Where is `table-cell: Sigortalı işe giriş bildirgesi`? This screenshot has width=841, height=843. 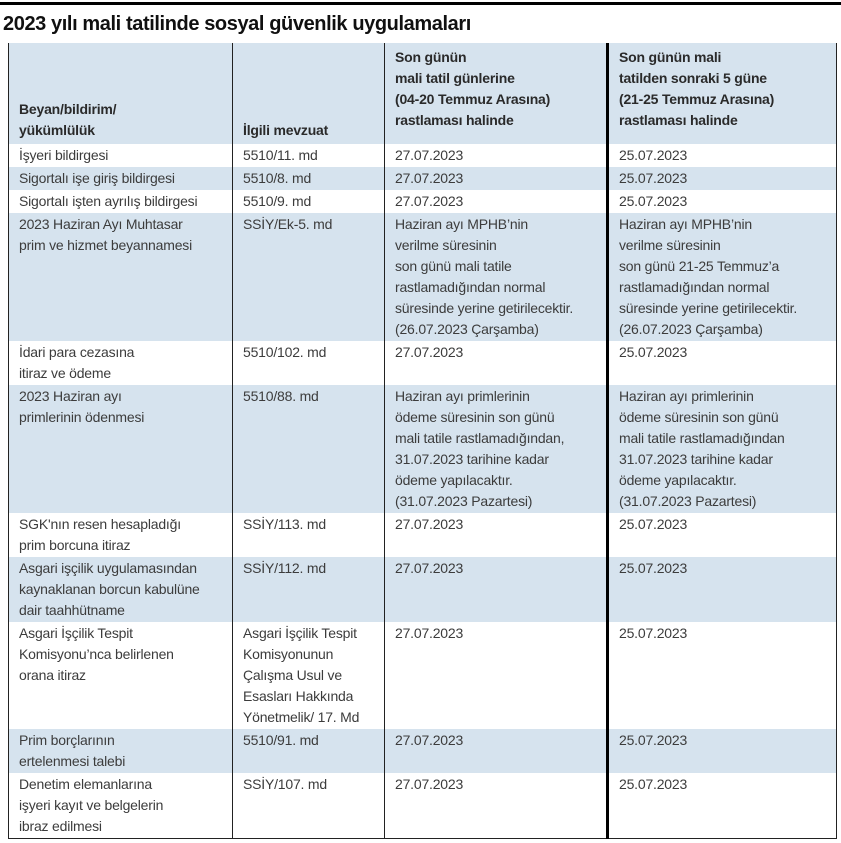
table-cell: Sigortalı işe giriş bildirgesi is located at coordinates (120, 178).